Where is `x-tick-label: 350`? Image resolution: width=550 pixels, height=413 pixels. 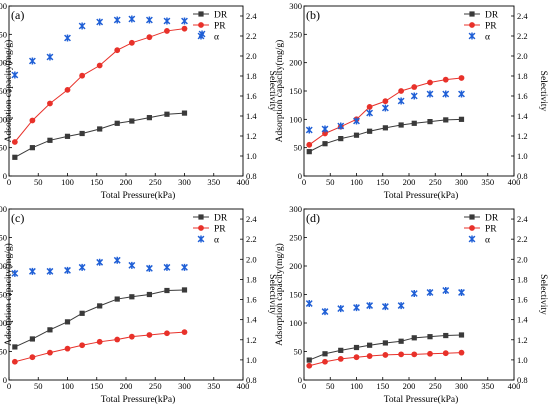 x-tick-label: 350 is located at coordinates (487, 386).